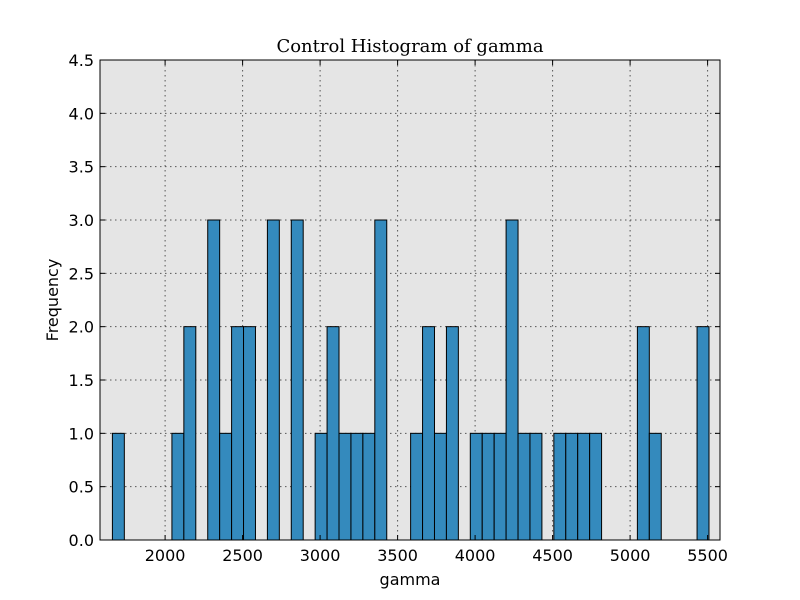 Image resolution: width=800 pixels, height=600 pixels. What do you see at coordinates (81, 540) in the screenshot?
I see `y-tick-label: 0.0` at bounding box center [81, 540].